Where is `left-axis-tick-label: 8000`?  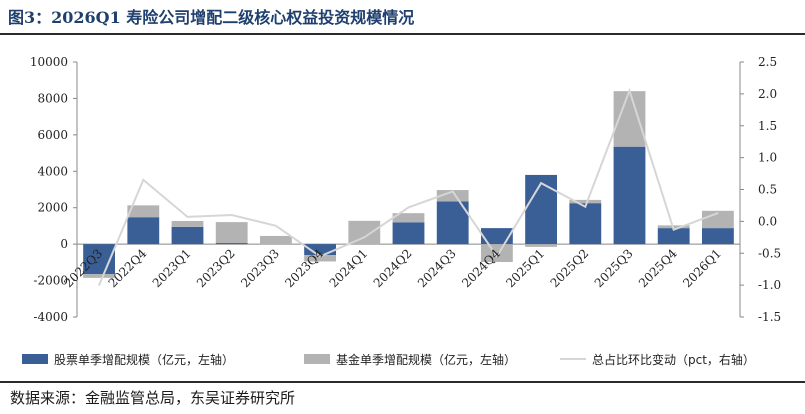 left-axis-tick-label: 8000 is located at coordinates (52, 98).